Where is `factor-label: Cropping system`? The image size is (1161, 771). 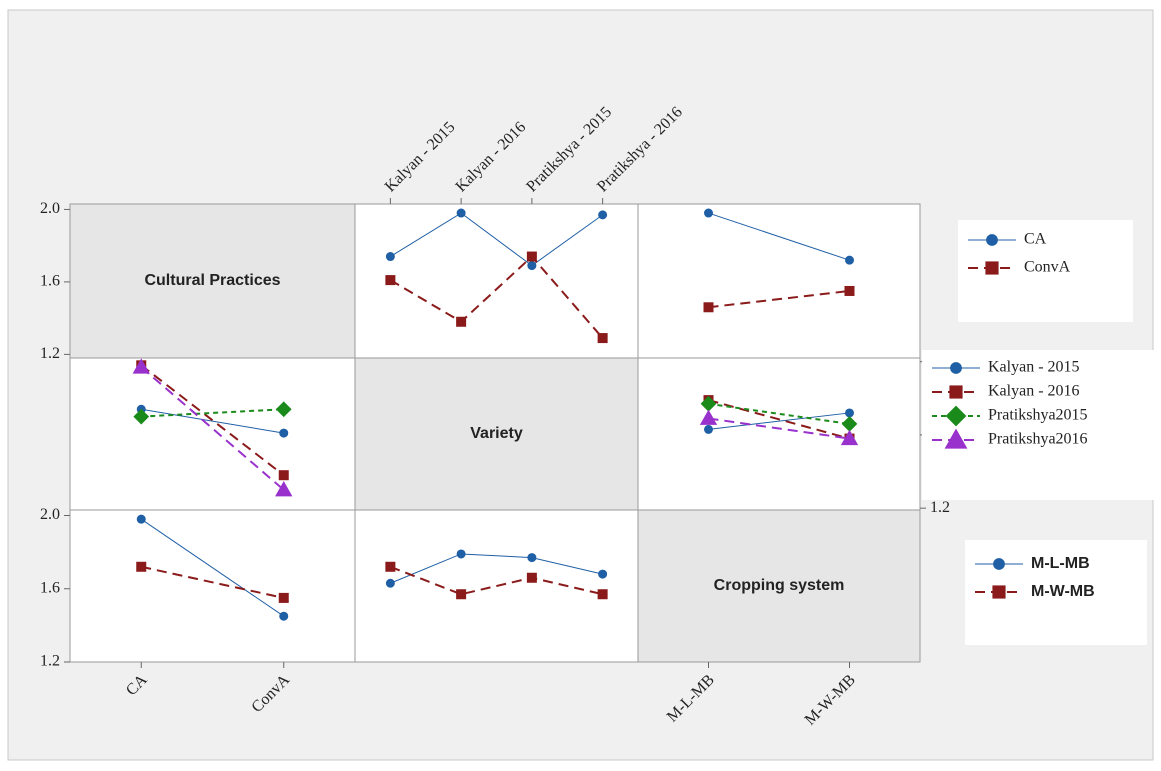 factor-label: Cropping system is located at coordinates (779, 585).